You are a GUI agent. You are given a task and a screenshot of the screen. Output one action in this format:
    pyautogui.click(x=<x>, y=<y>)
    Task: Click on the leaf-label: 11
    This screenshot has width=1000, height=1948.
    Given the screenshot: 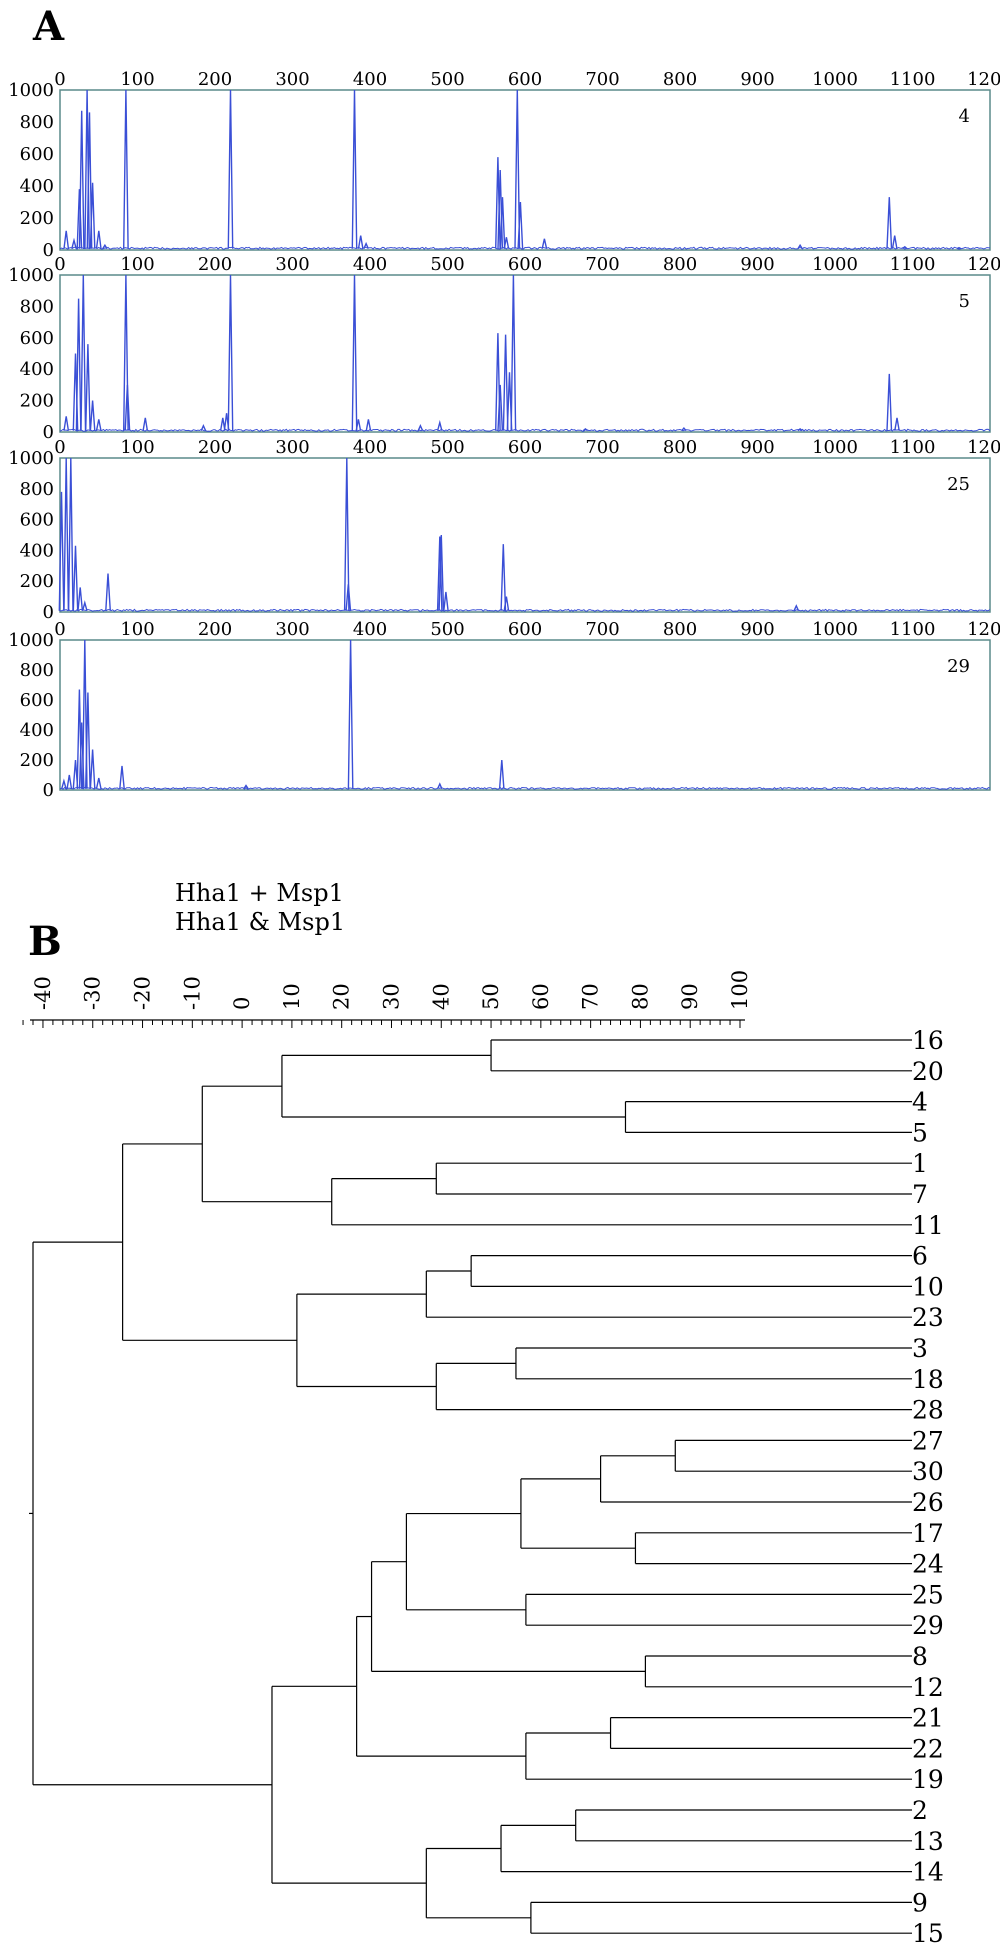 What is the action you would take?
    pyautogui.click(x=928, y=1225)
    